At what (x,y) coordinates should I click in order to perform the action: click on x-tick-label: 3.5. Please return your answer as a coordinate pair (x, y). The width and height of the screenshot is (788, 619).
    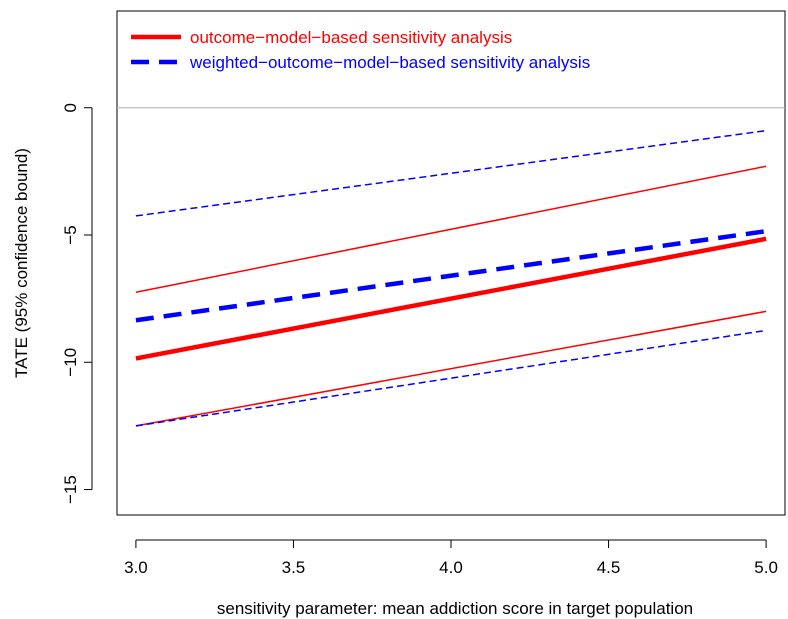
    Looking at the image, I should click on (294, 567).